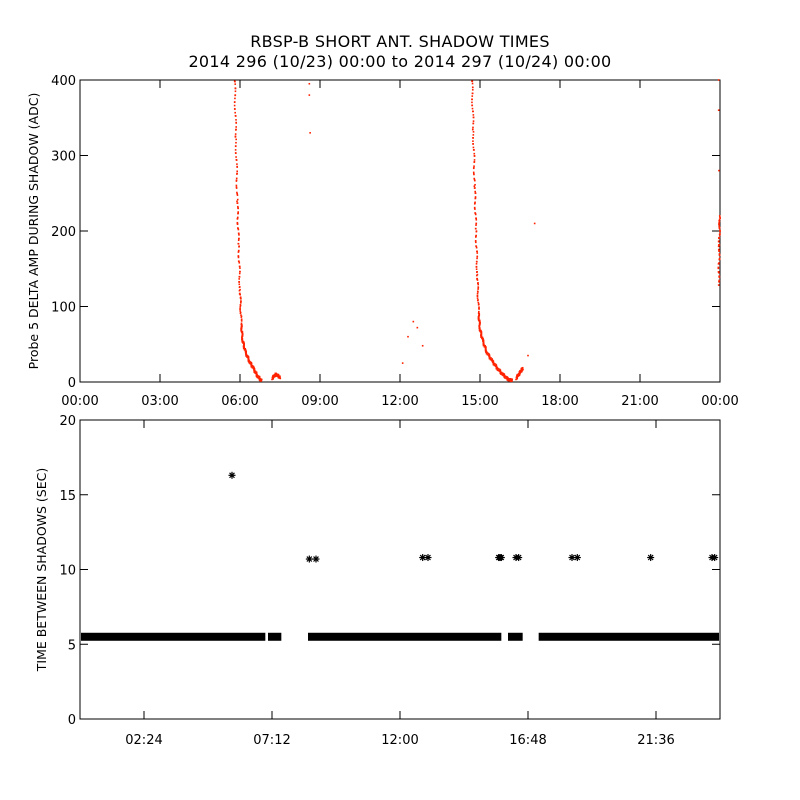 The width and height of the screenshot is (800, 800). What do you see at coordinates (79, 401) in the screenshot?
I see `x-tick-label: 00:00` at bounding box center [79, 401].